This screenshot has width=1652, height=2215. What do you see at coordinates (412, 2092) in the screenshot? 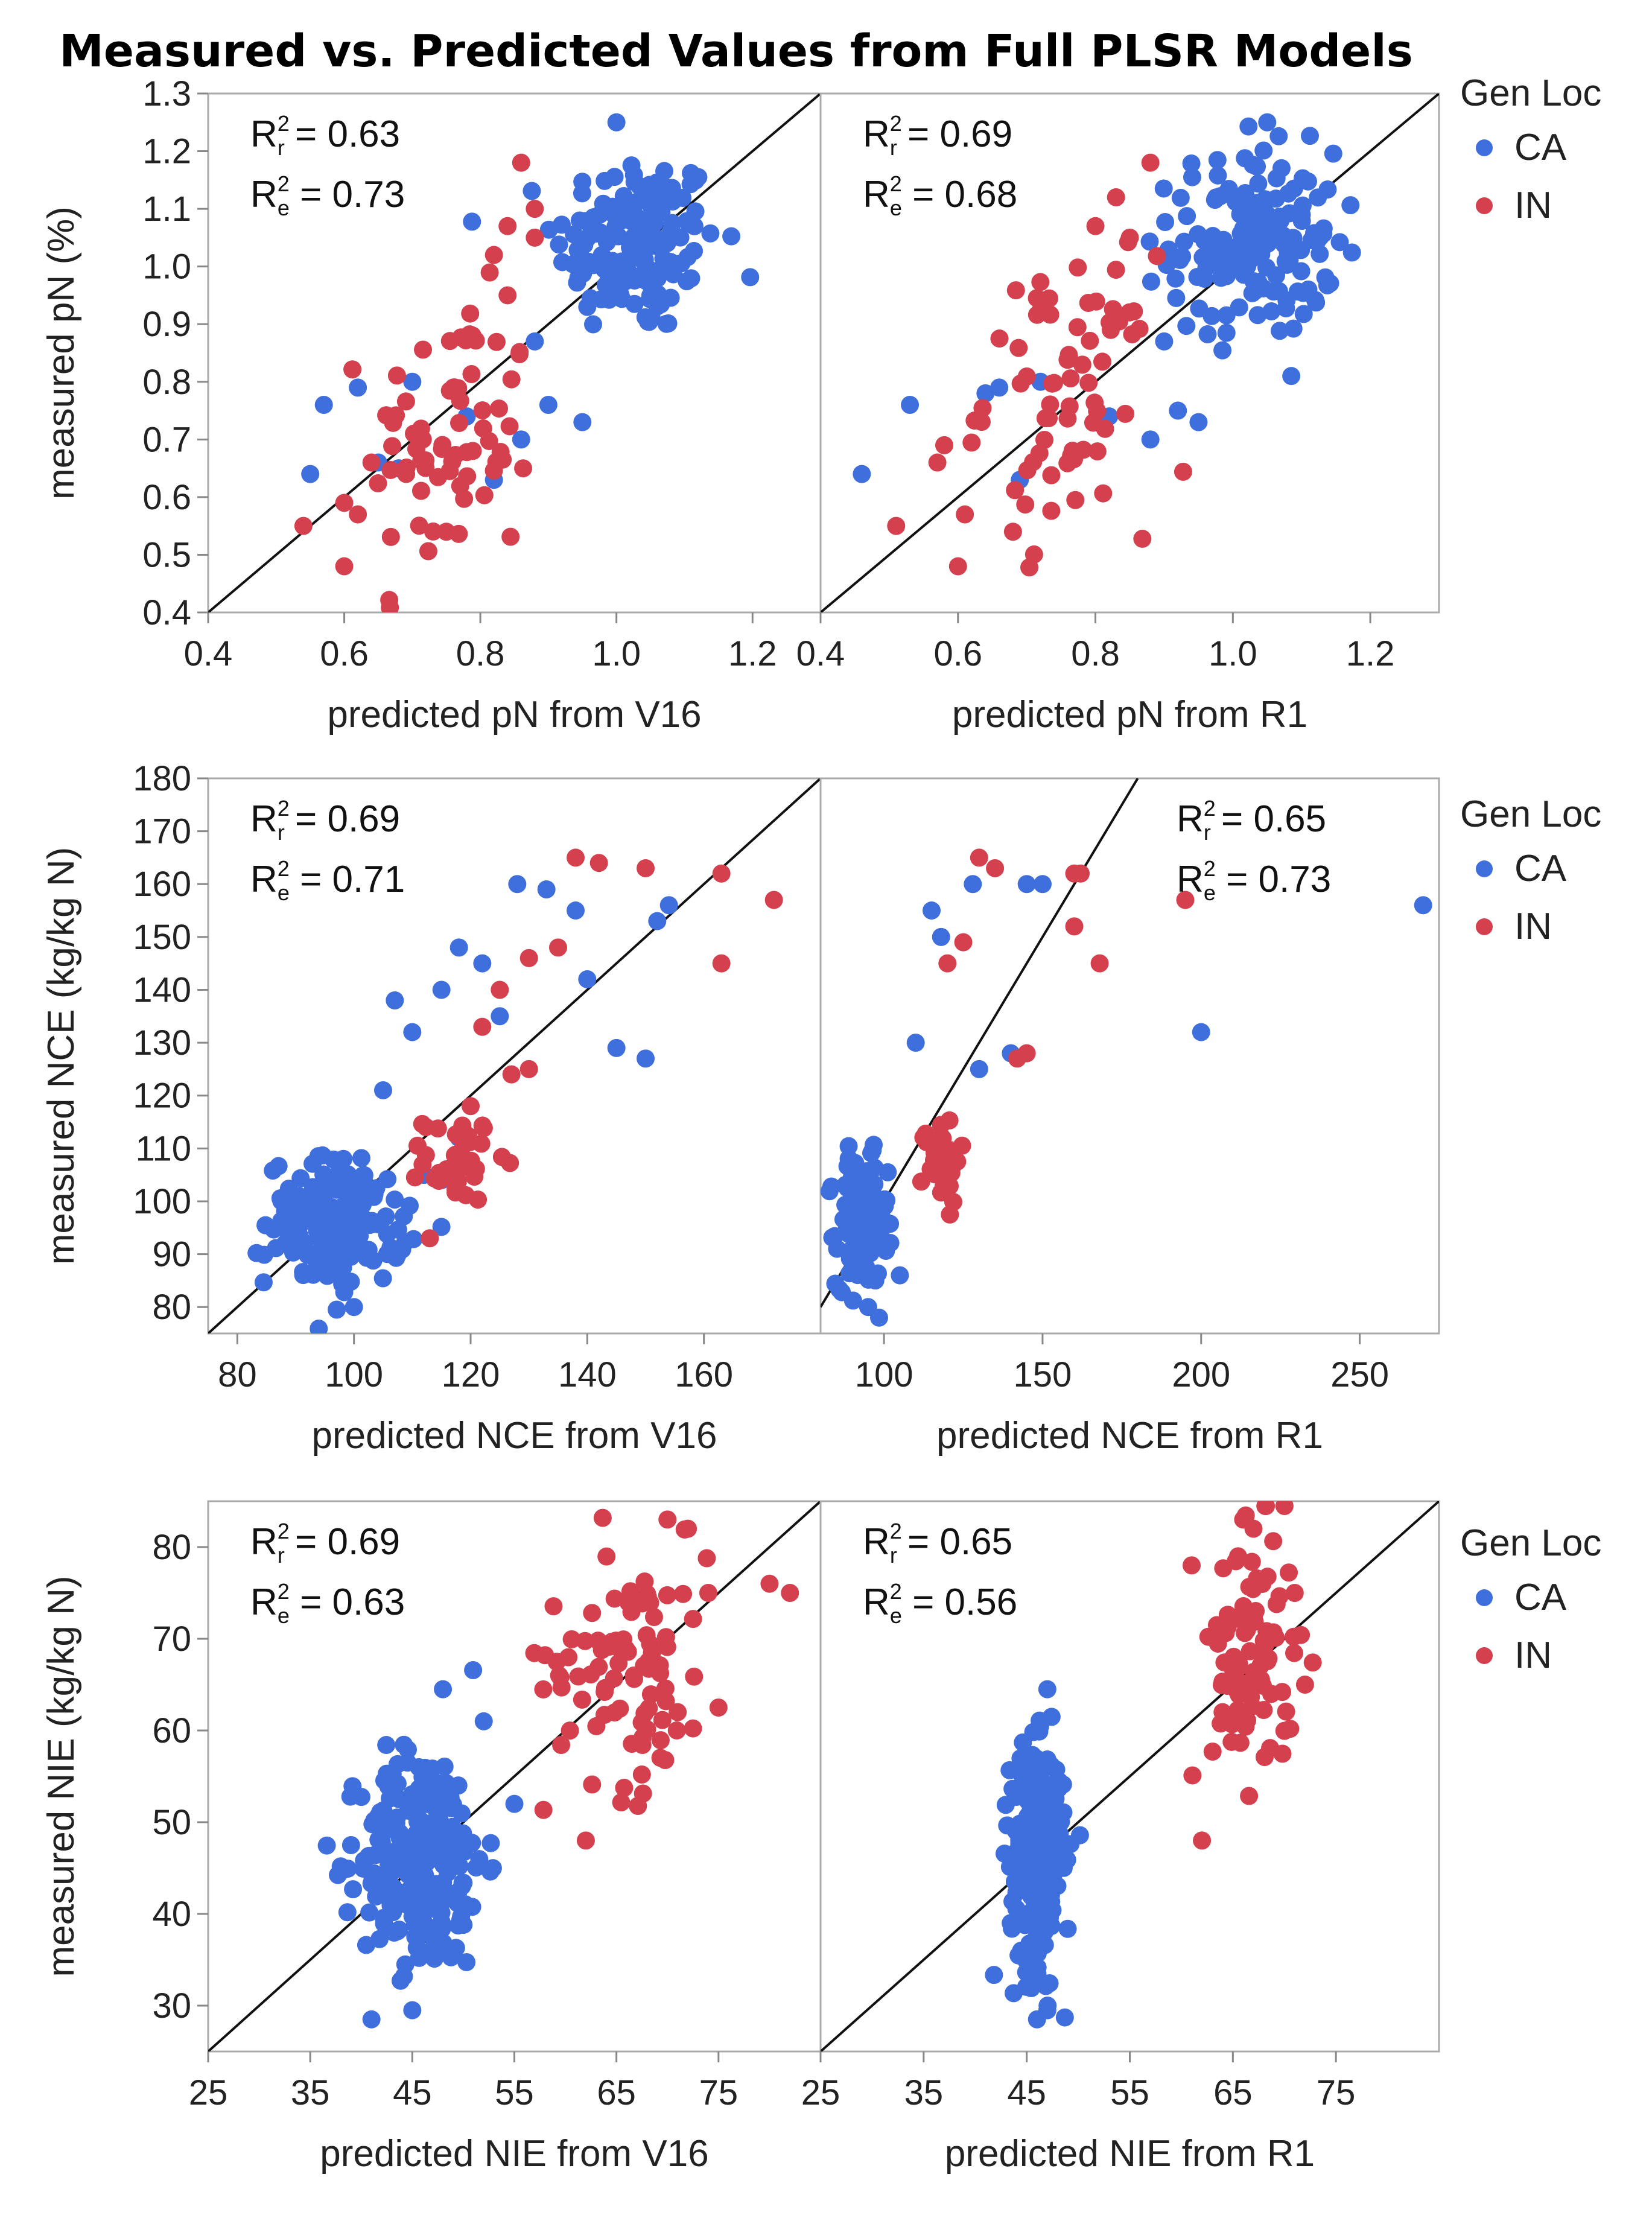
I see `x-tick-label: 45` at bounding box center [412, 2092].